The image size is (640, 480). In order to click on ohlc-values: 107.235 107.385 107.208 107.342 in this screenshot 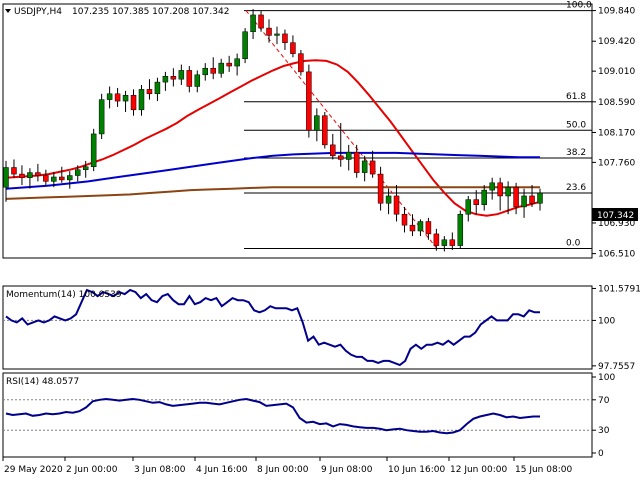, I will do `click(150, 12)`.